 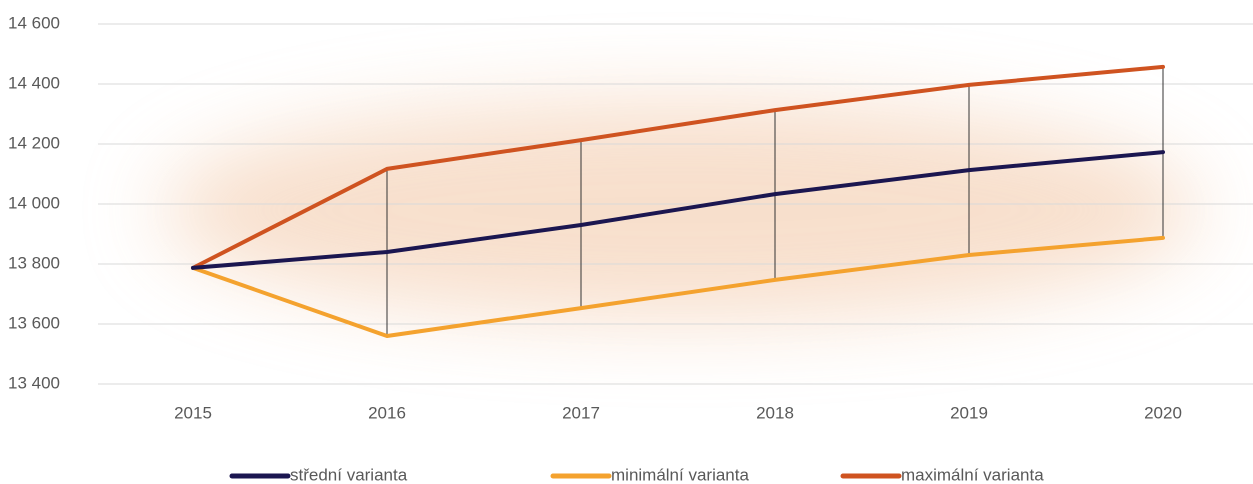 I want to click on x-tick-label: 2018, so click(x=775, y=412).